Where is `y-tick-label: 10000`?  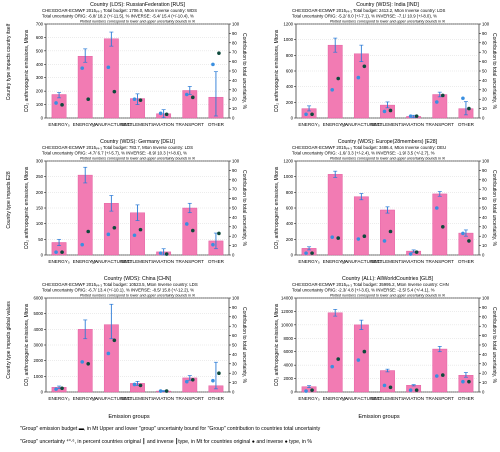
y-tick-label: 10000 is located at coordinates (287, 324).